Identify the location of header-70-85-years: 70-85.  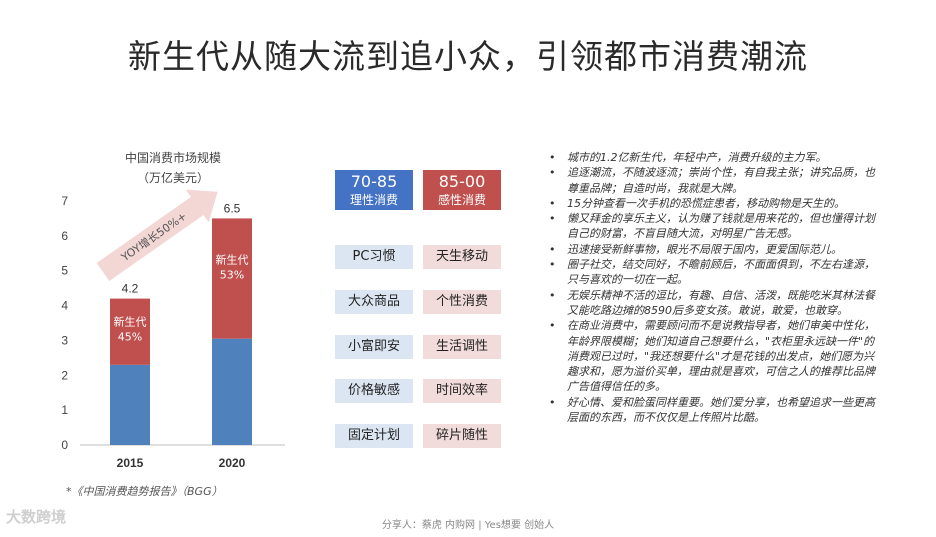
(374, 181).